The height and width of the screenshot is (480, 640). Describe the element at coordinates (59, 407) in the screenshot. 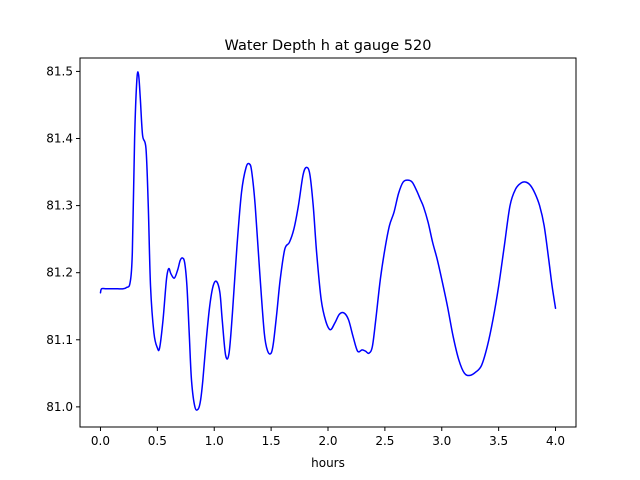

I see `y-tick-label: 81.0` at that location.